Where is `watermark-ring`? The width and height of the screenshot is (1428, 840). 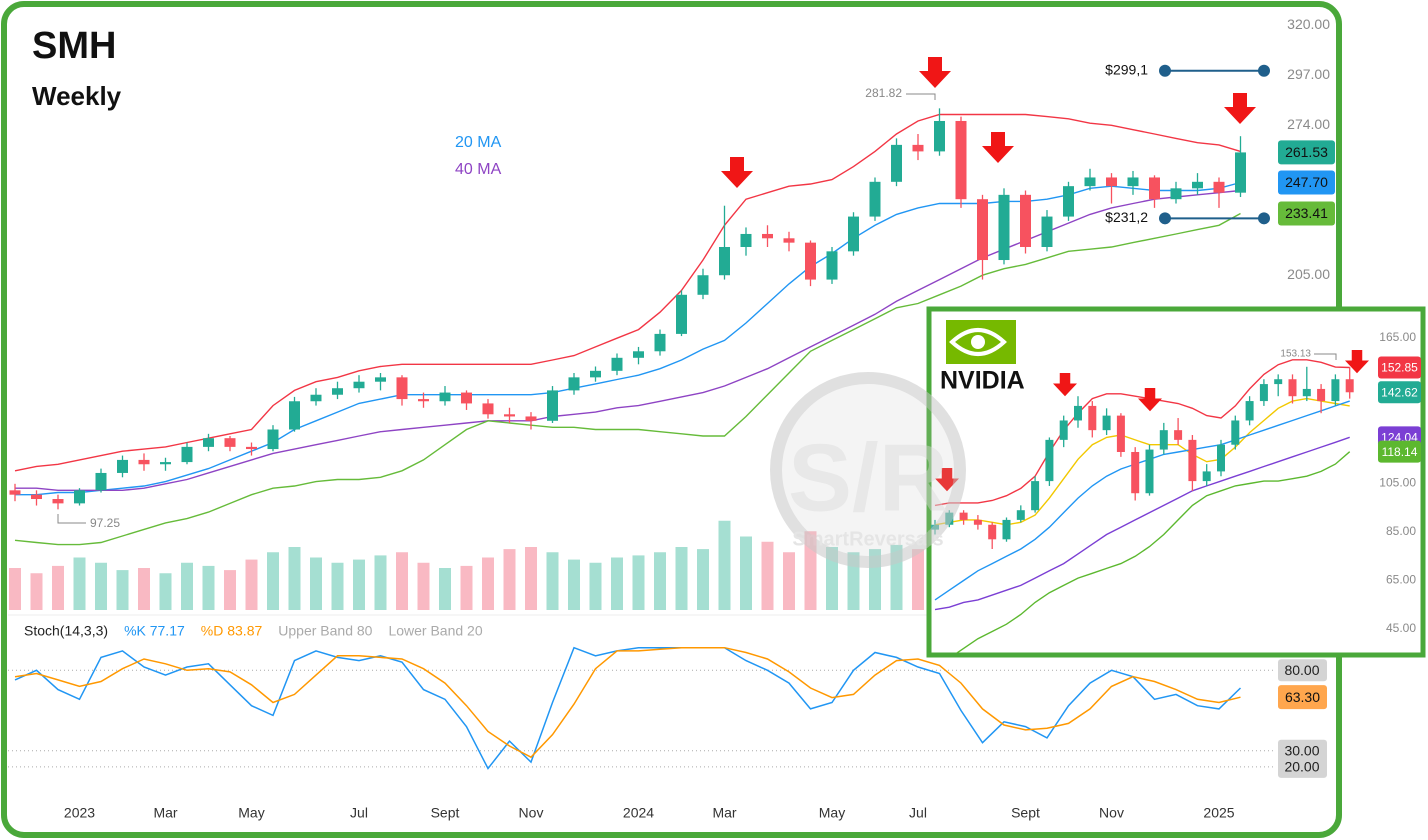 watermark-ring is located at coordinates (868, 470).